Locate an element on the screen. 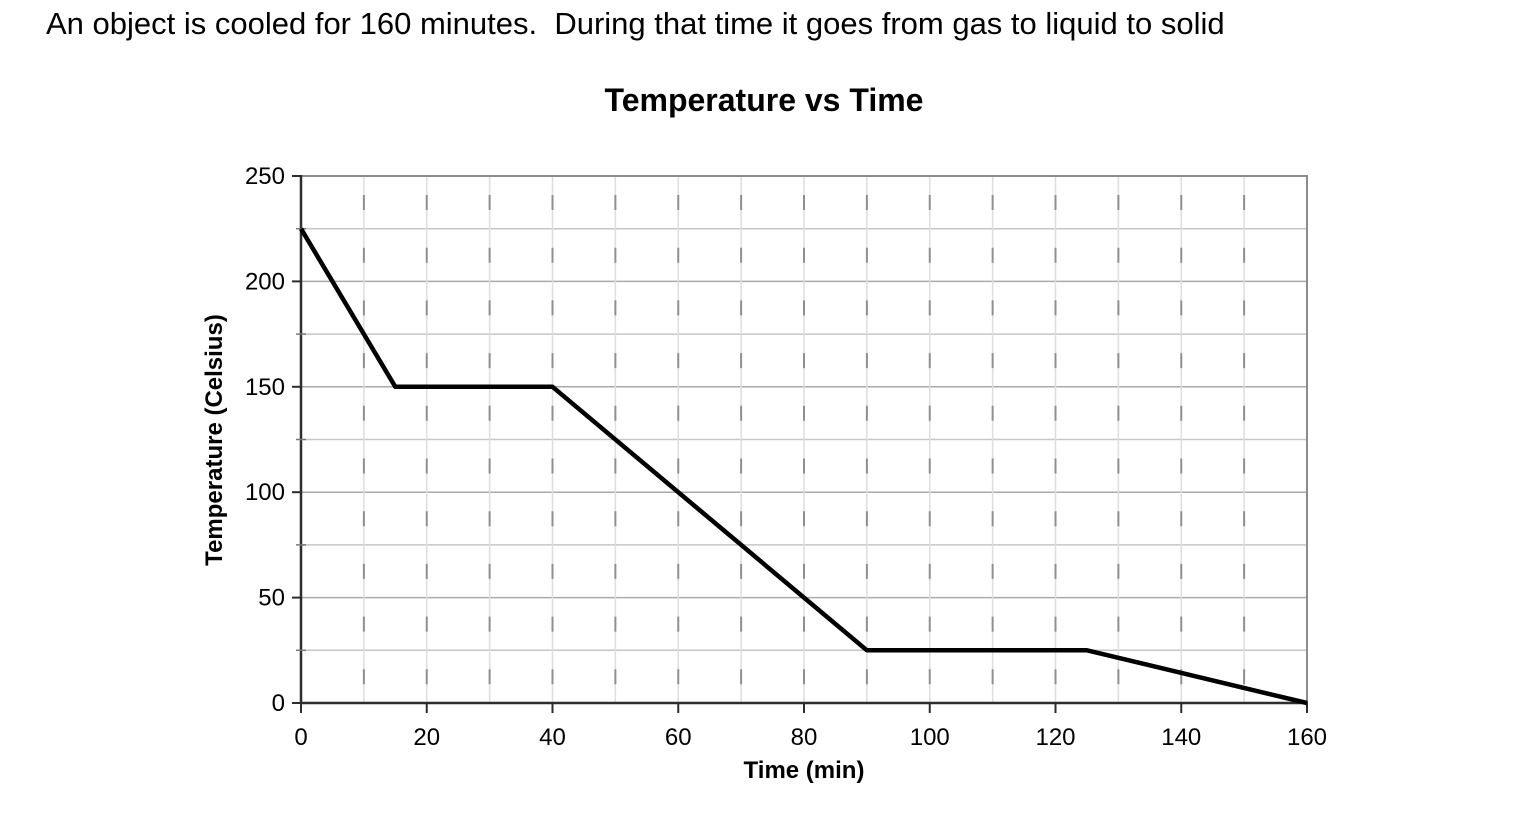 The width and height of the screenshot is (1526, 823). x-tick-label: 20 is located at coordinates (426, 737).